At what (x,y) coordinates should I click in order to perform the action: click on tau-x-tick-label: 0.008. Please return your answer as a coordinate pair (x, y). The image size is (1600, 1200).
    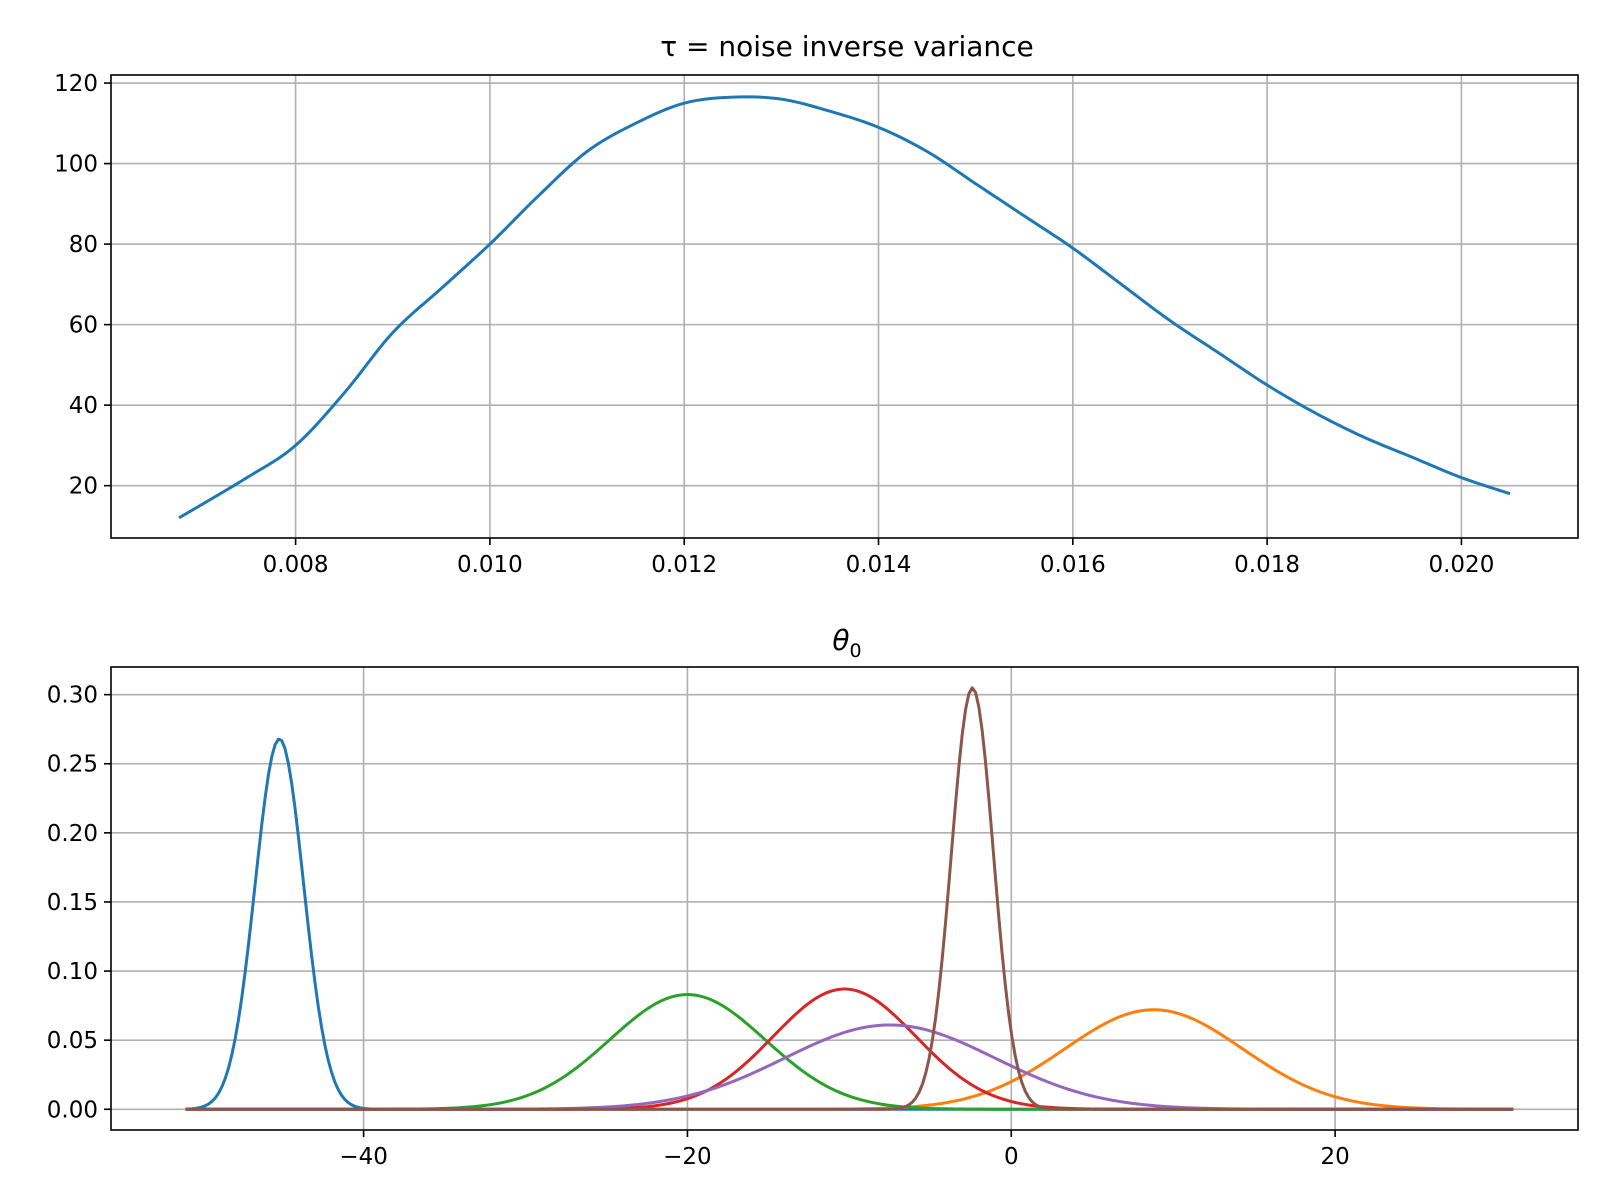
    Looking at the image, I should click on (296, 565).